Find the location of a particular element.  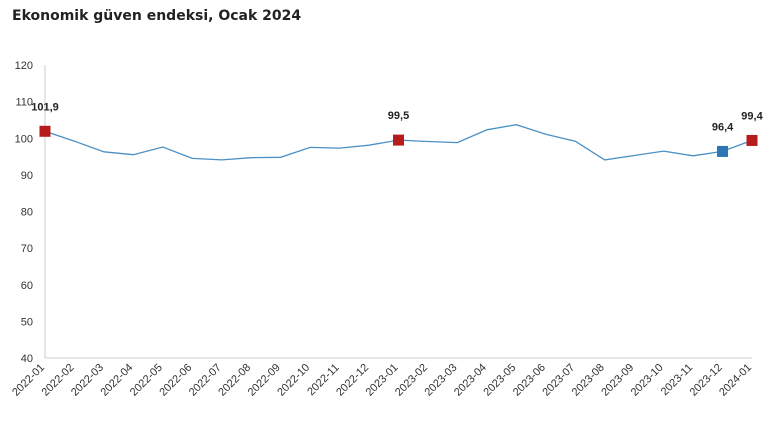

y-tick-label: 110 is located at coordinates (24, 103).